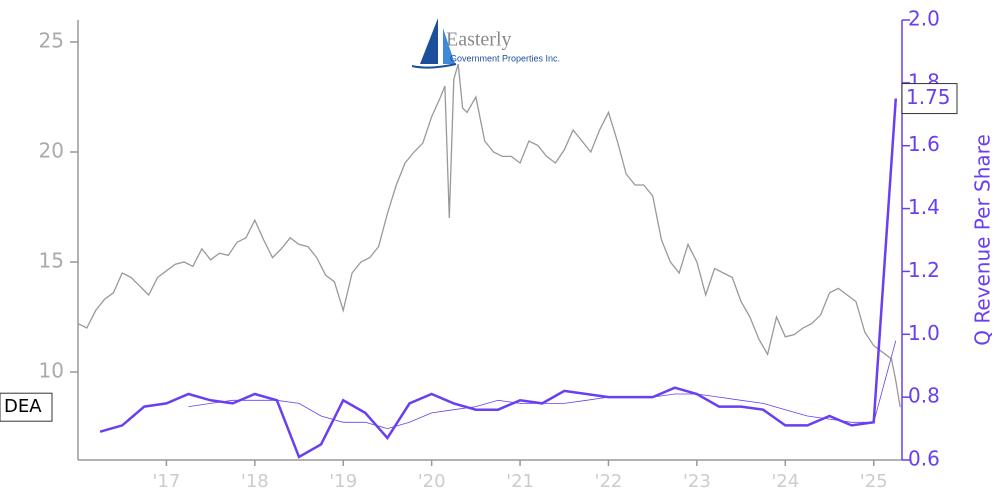 This screenshot has height=500, width=1000. I want to click on x-tick-label: '19, so click(343, 481).